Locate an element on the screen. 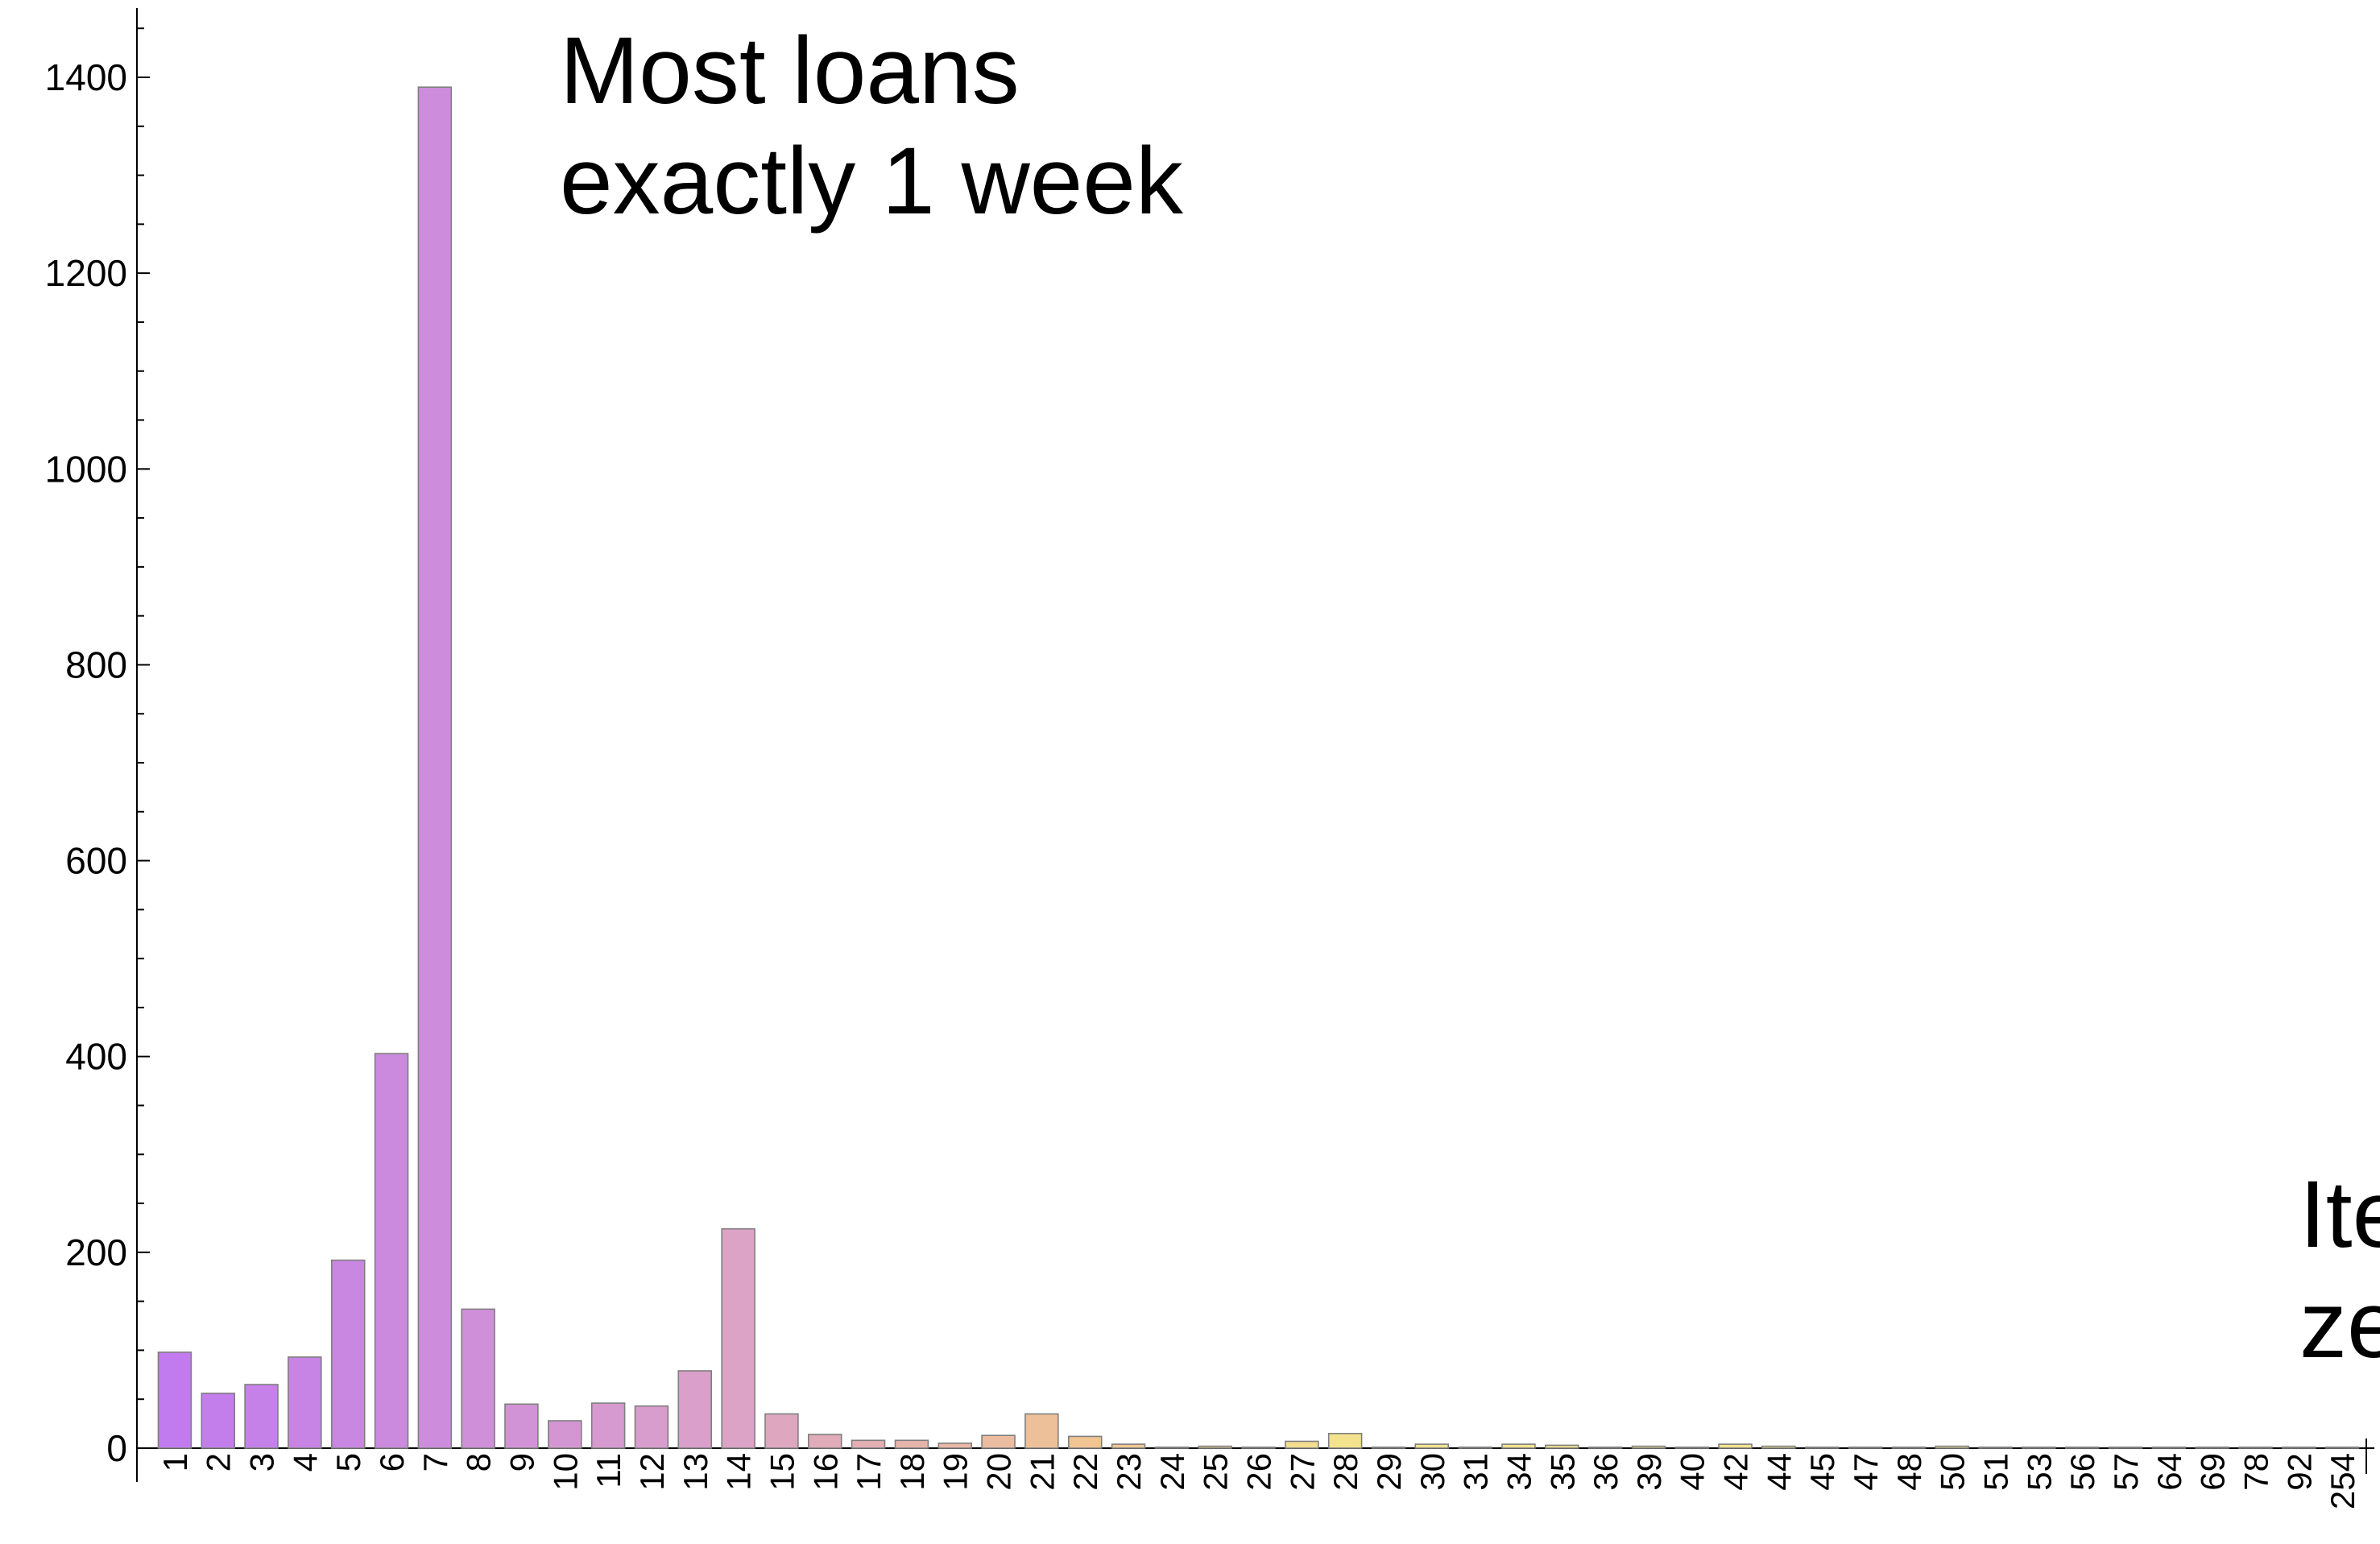 The image size is (2380, 1544). x-tick-label: 34 is located at coordinates (1519, 1472).